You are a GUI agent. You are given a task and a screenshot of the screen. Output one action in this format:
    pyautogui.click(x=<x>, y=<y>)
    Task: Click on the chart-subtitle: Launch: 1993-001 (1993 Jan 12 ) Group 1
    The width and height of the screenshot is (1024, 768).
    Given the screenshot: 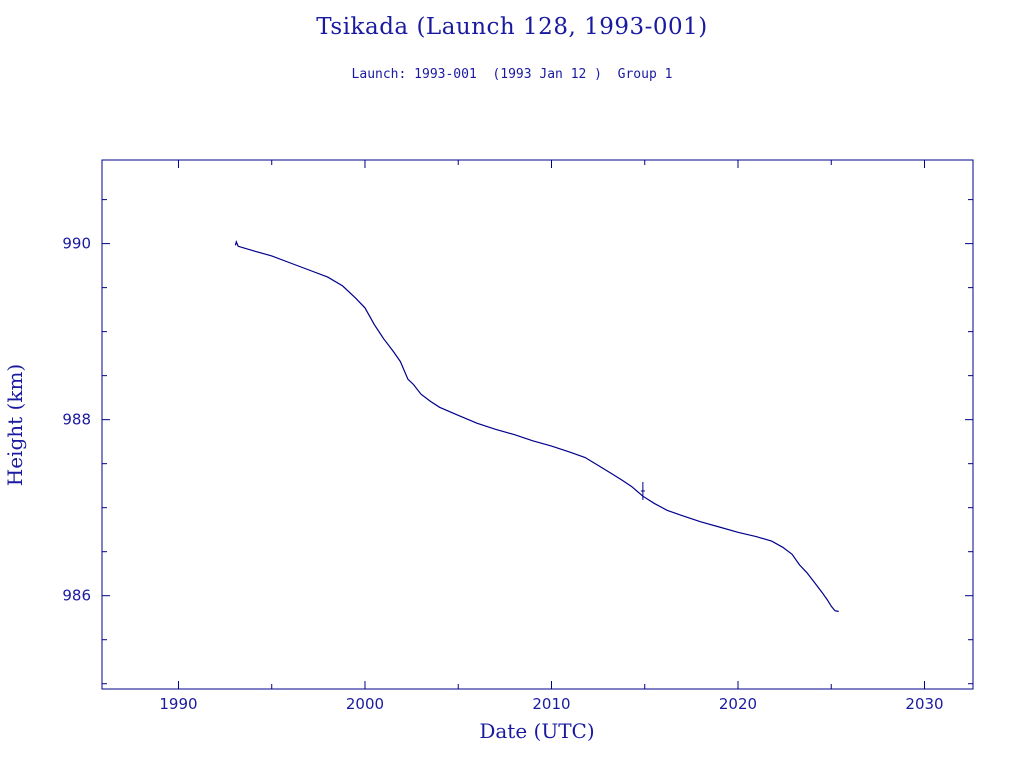 What is the action you would take?
    pyautogui.click(x=512, y=74)
    